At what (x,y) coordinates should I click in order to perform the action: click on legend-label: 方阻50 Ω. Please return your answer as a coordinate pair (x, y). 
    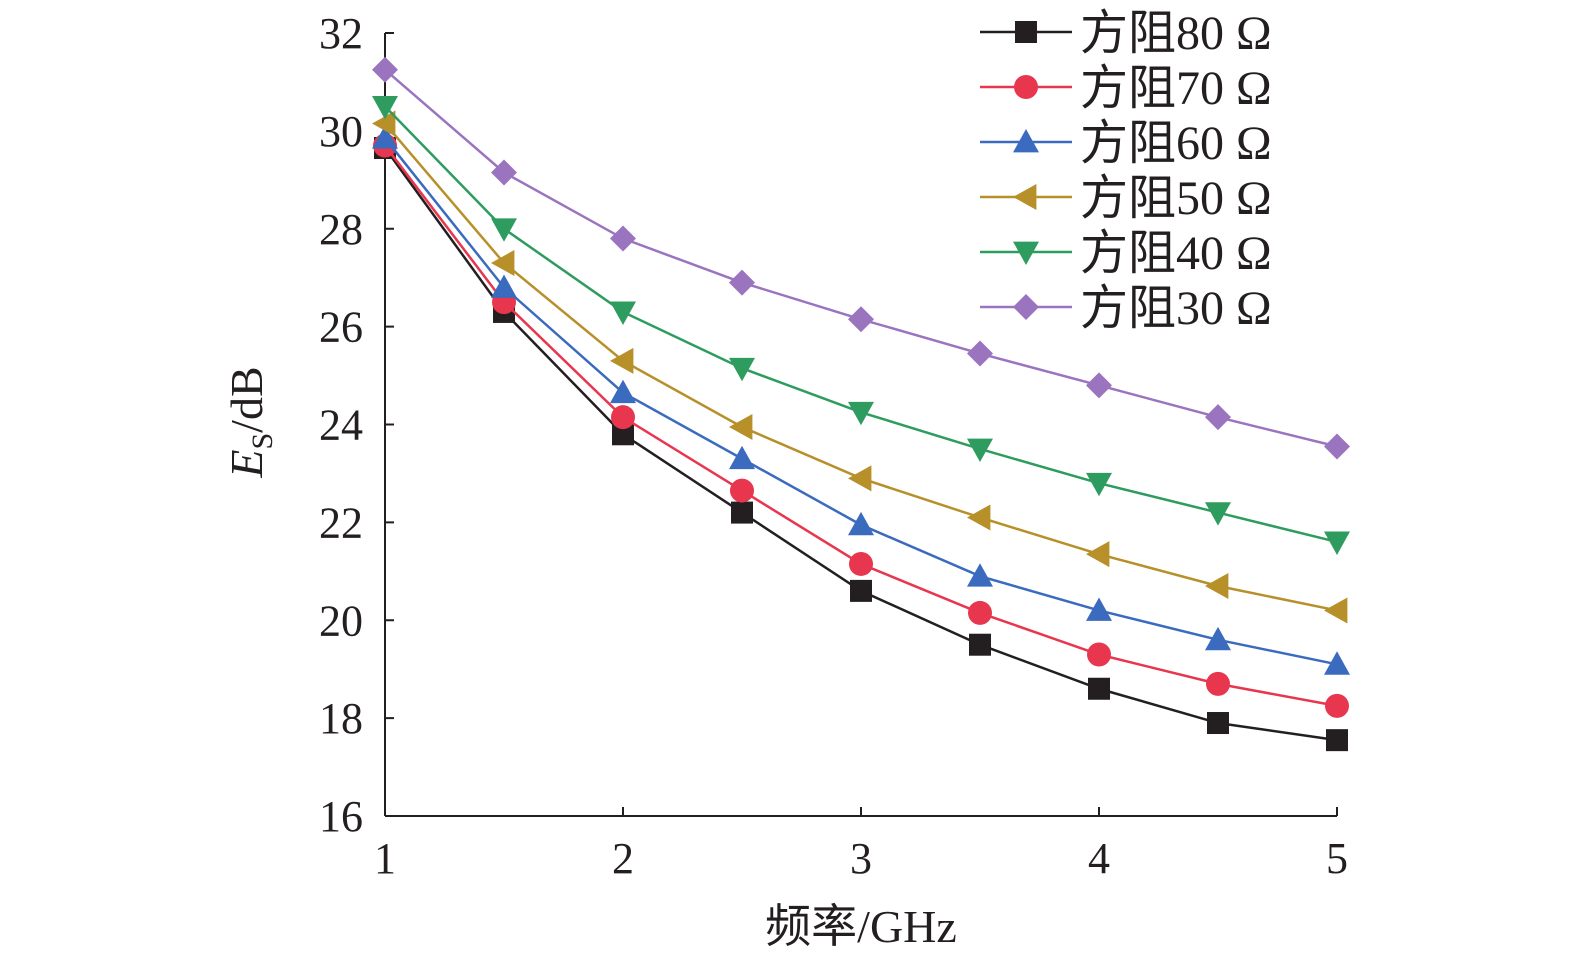
    Looking at the image, I should click on (1176, 198).